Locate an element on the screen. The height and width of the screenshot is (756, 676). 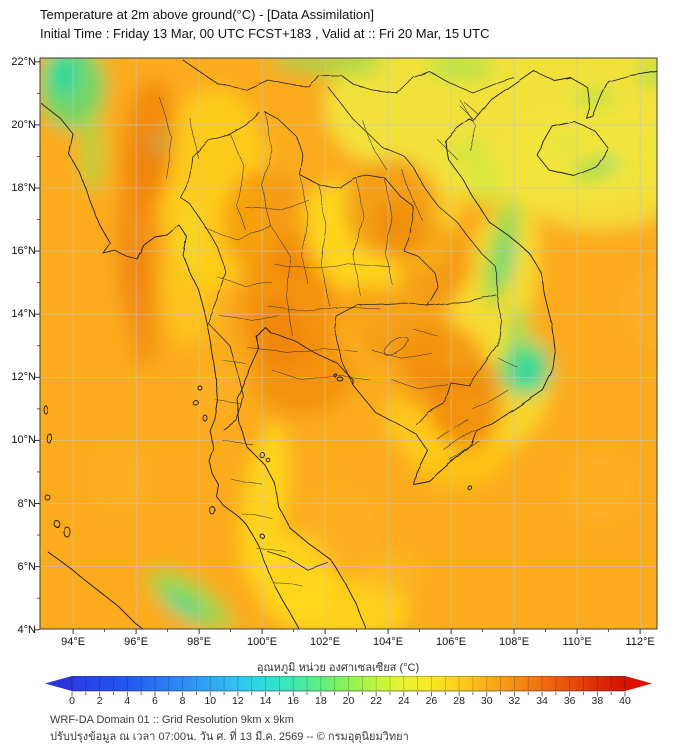
lon-tick-label: 94°E is located at coordinates (73, 642).